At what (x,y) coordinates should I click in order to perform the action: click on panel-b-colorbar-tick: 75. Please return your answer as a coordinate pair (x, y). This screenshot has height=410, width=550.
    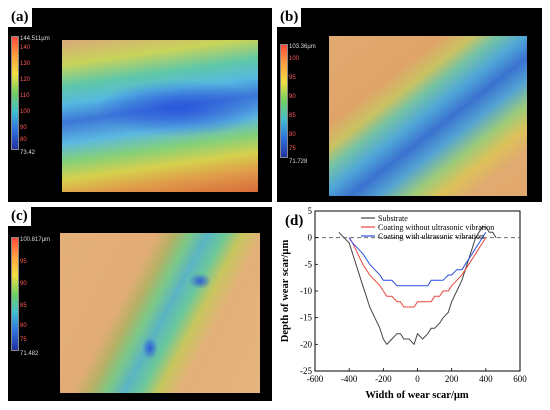
    Looking at the image, I should click on (292, 149).